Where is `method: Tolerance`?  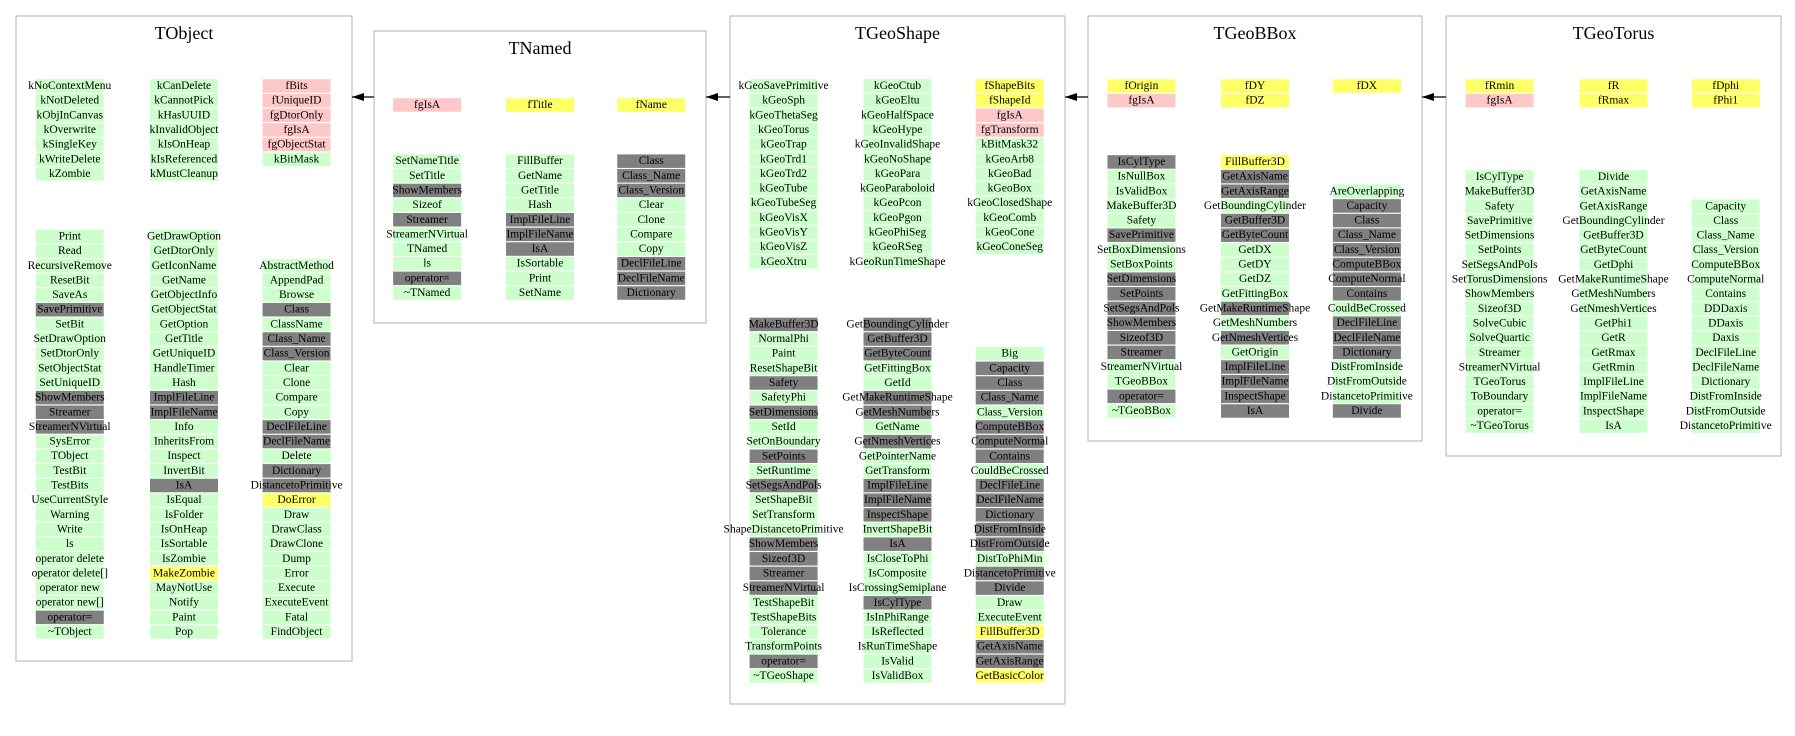 method: Tolerance is located at coordinates (783, 632).